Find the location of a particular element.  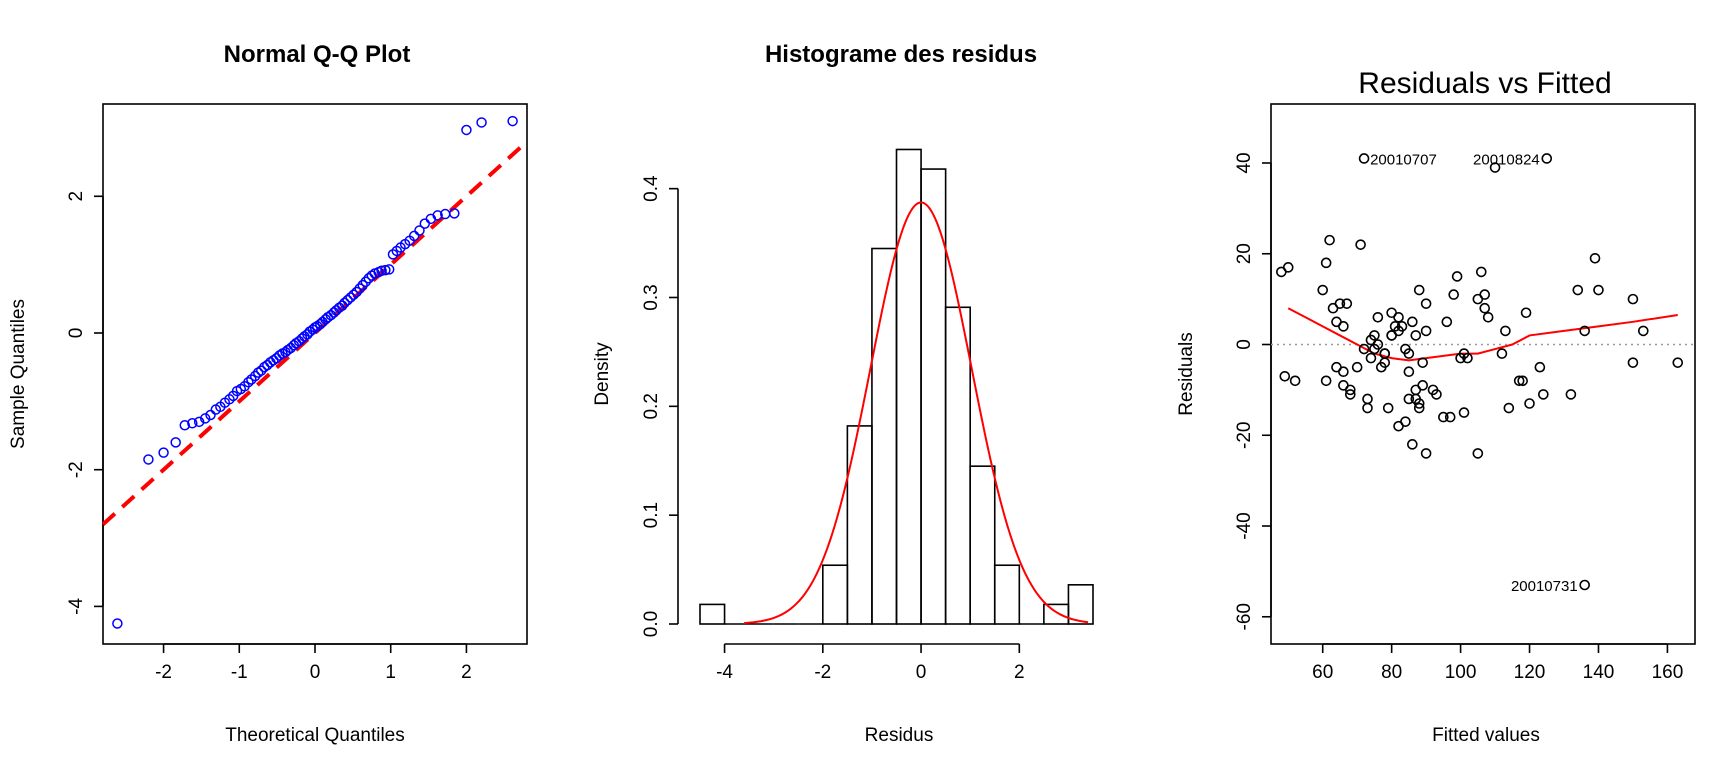

x-tick-label: 0 is located at coordinates (921, 672).